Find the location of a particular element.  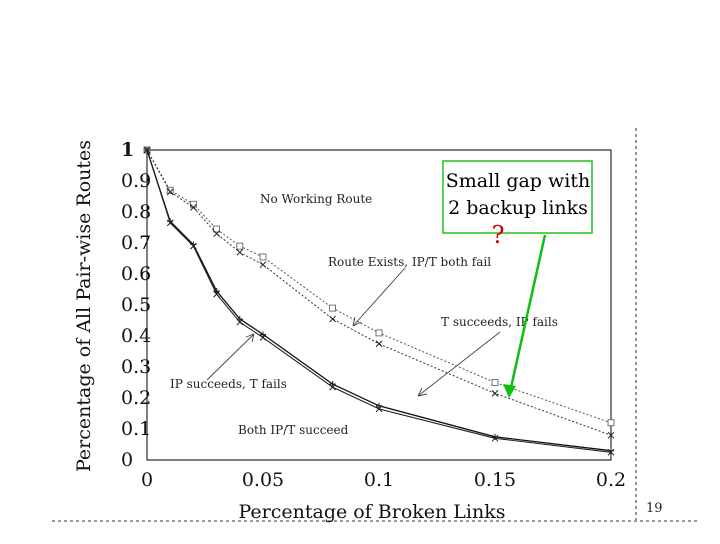

callout-line-2: 2 backup links is located at coordinates (518, 208).